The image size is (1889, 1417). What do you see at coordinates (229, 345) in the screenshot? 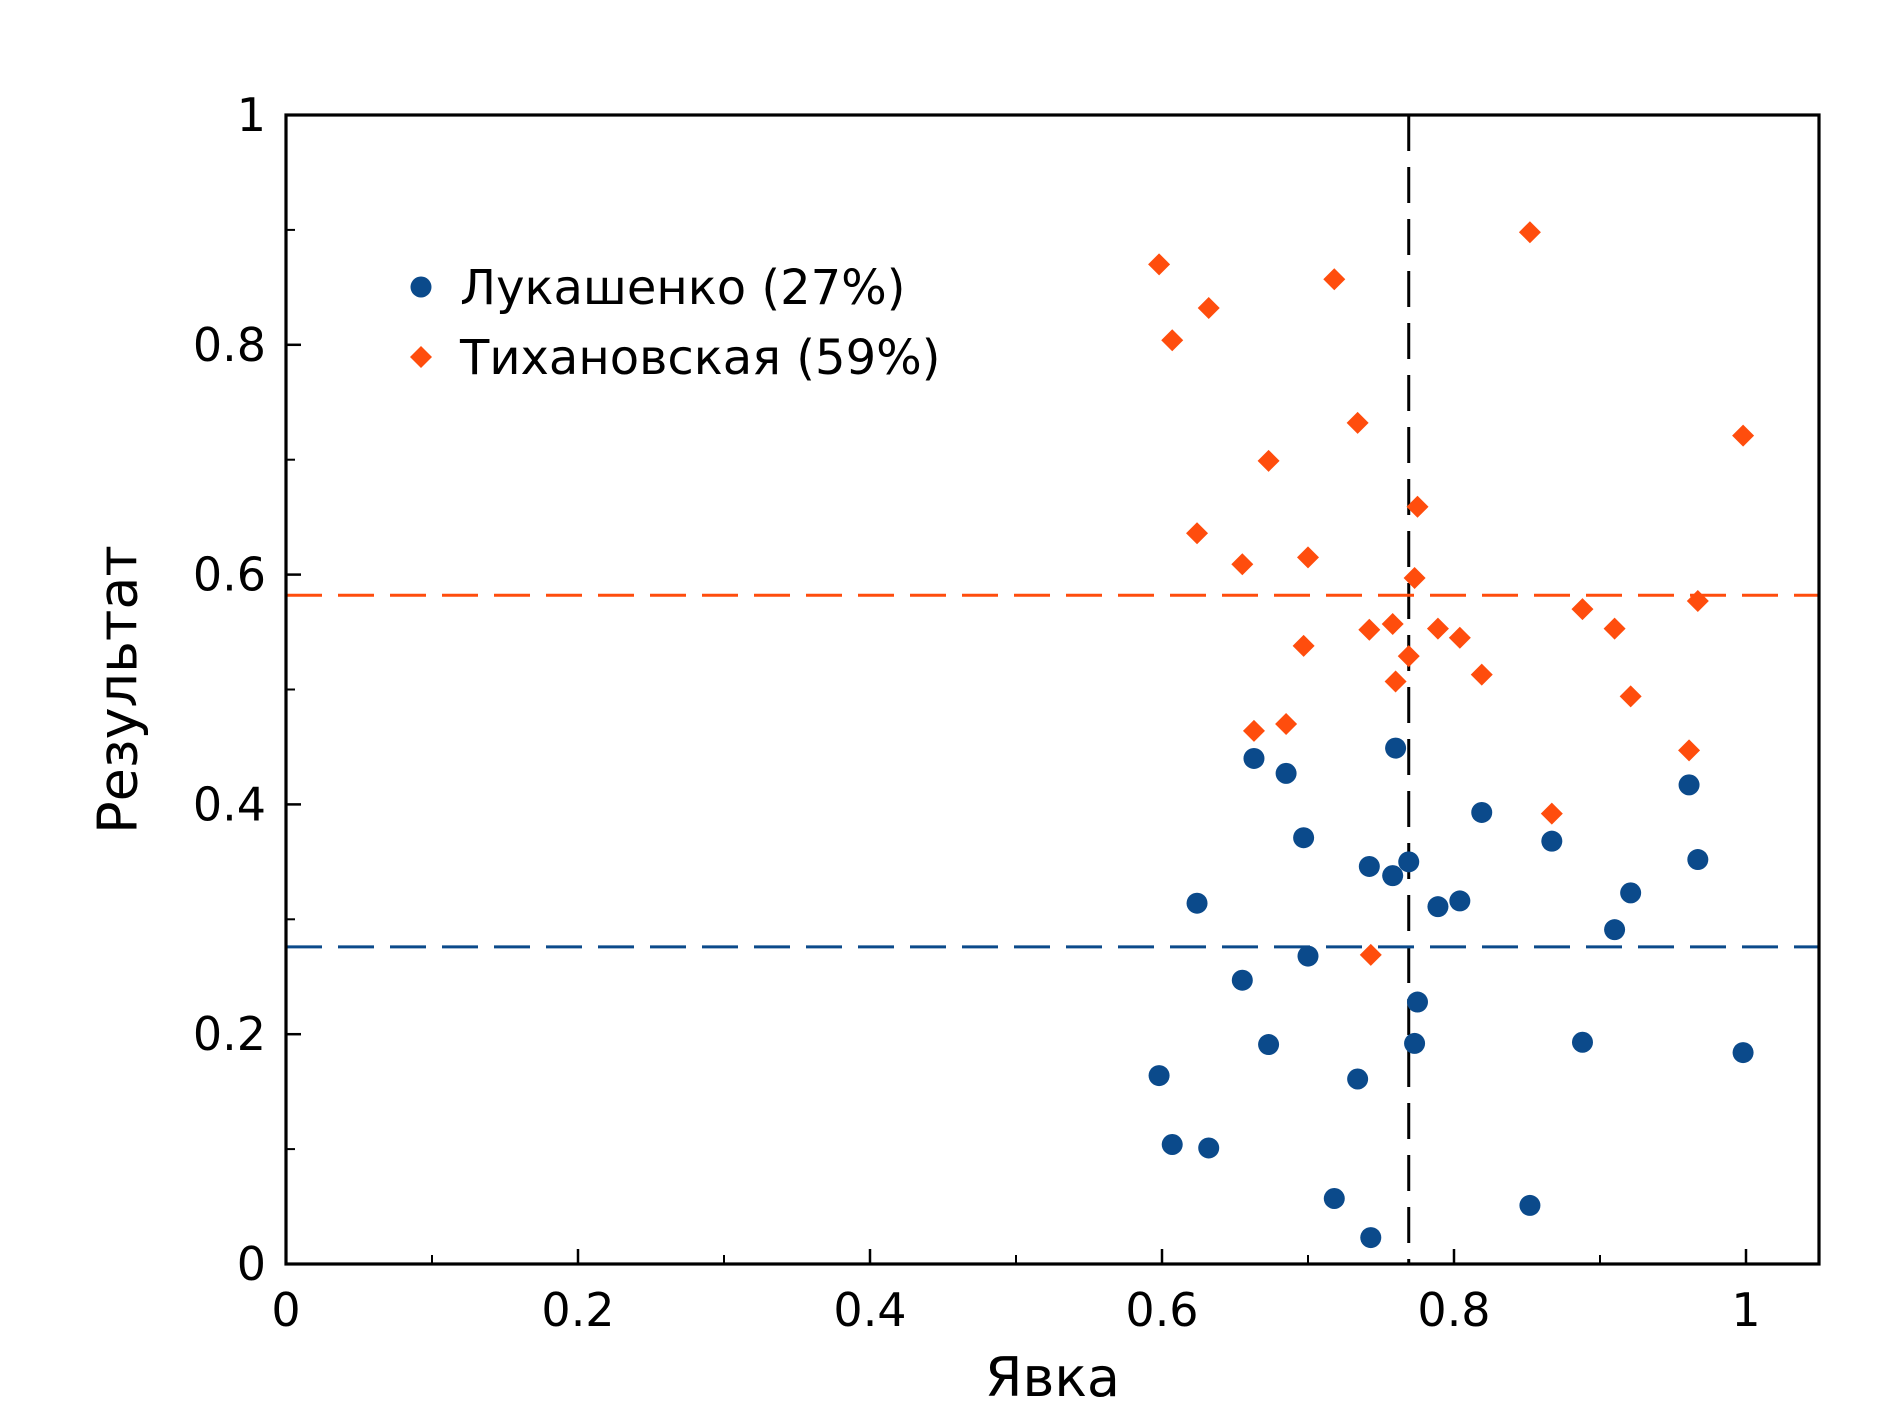
I see `y-tick-label: 0.8` at bounding box center [229, 345].